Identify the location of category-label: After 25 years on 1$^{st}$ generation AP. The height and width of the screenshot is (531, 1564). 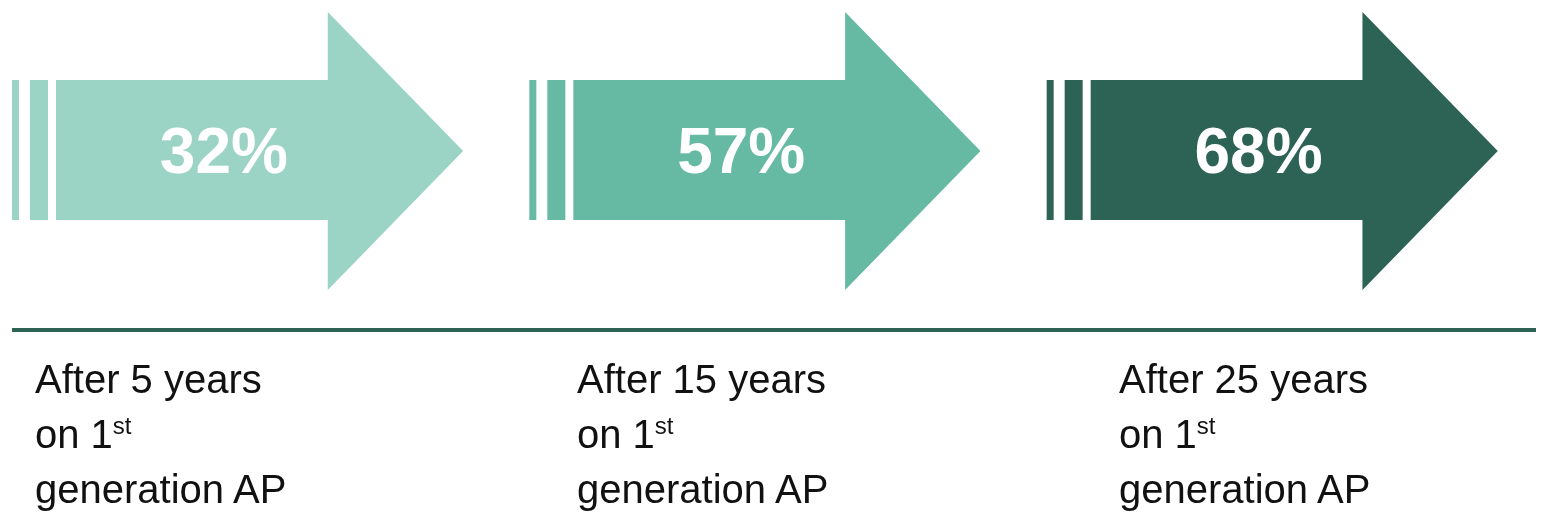
(1245, 434).